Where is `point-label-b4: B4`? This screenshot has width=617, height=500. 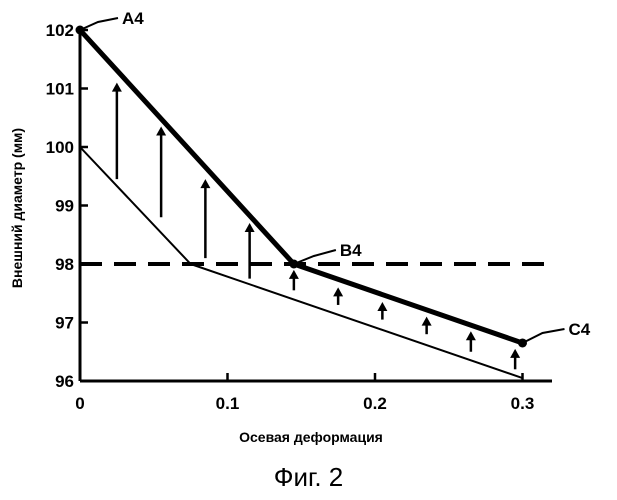 point-label-b4: B4 is located at coordinates (351, 250).